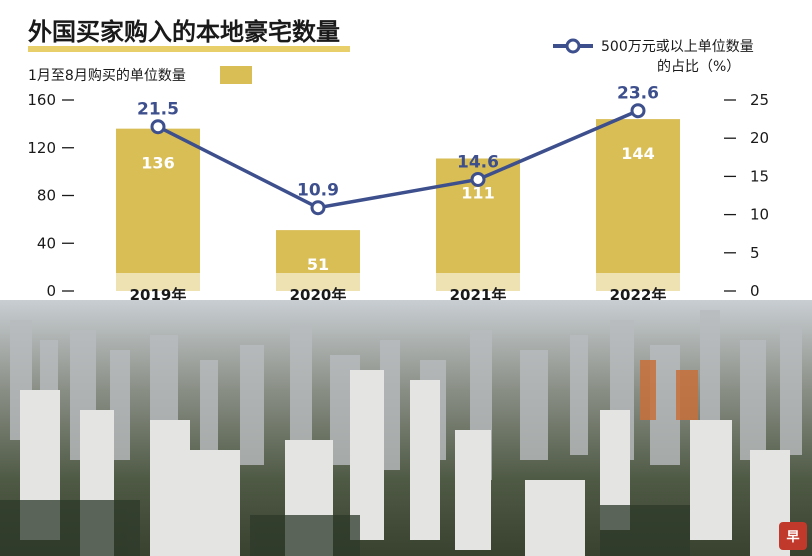 The image size is (812, 556). I want to click on legend-line-label-2: 的占比（%）, so click(698, 67).